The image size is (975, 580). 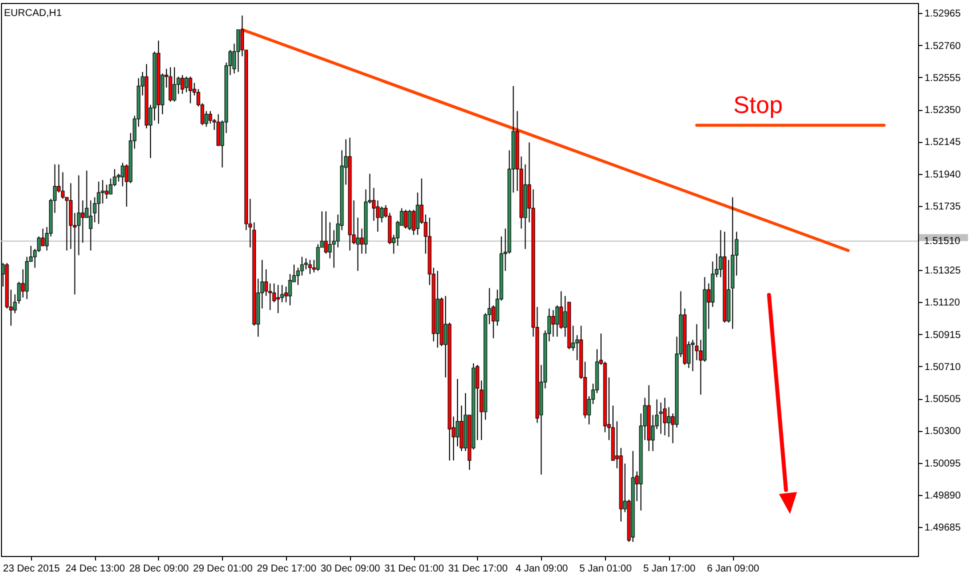 What do you see at coordinates (943, 367) in the screenshot?
I see `y-tick-label: 1.50710` at bounding box center [943, 367].